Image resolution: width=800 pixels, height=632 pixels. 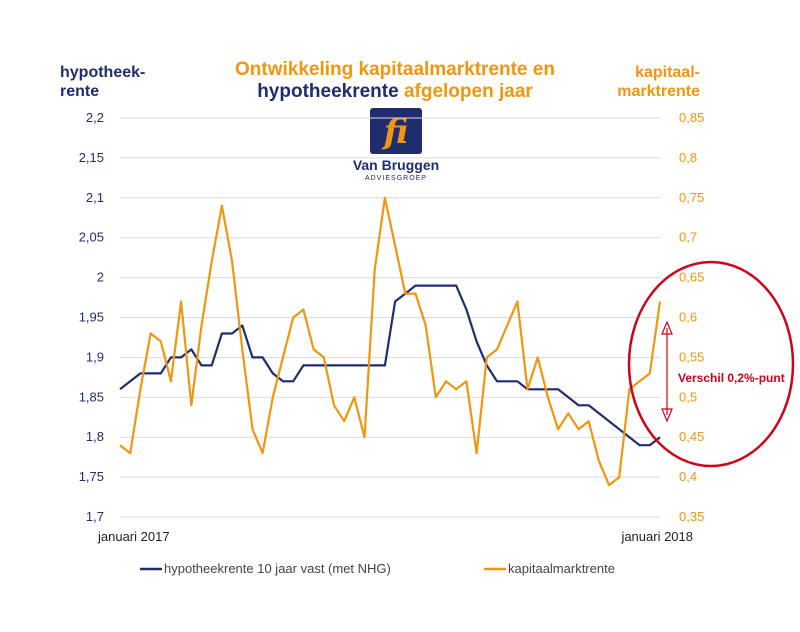 I want to click on right-axis: 0,35 0,4 0,45 0,5 0,55 0,6 0,65 0,7 0,75 0,8 0,85, so click(x=691, y=317).